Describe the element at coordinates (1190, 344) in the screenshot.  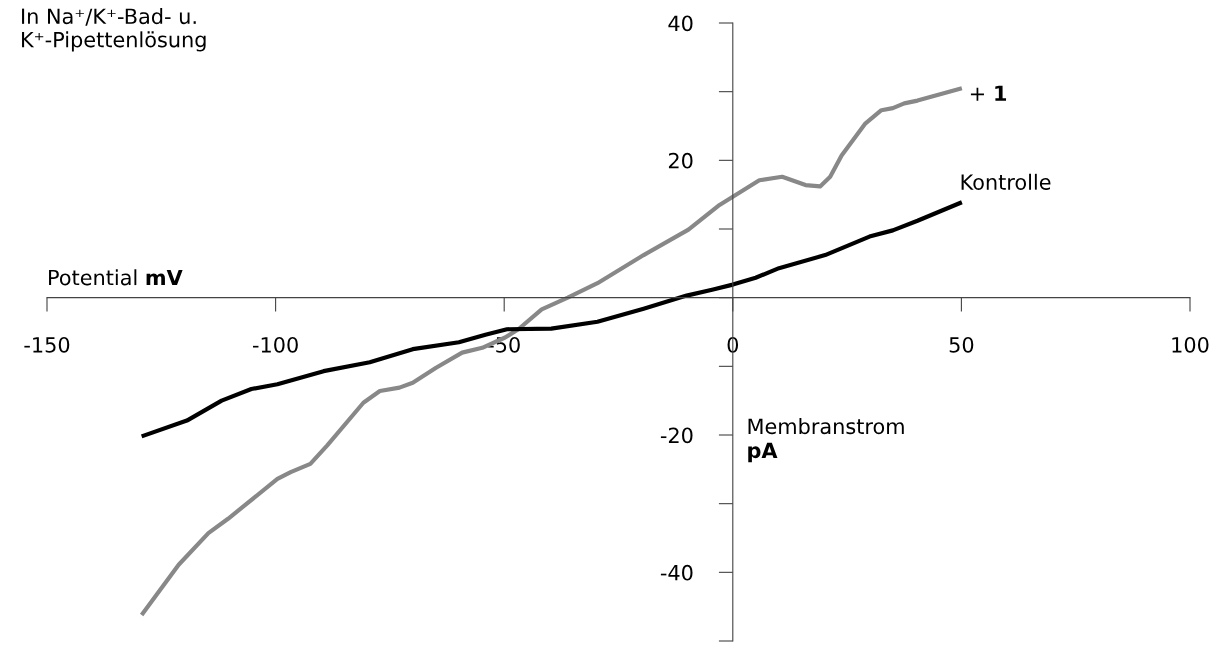
I see `x-tick-label: 100` at that location.